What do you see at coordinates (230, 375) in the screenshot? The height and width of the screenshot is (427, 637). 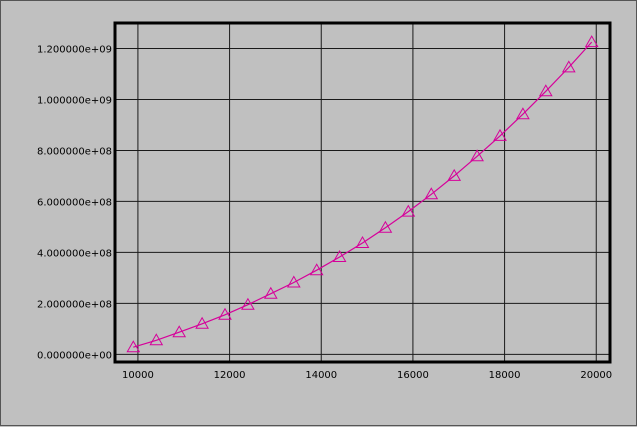 I see `x-tick-label: 12000` at bounding box center [230, 375].